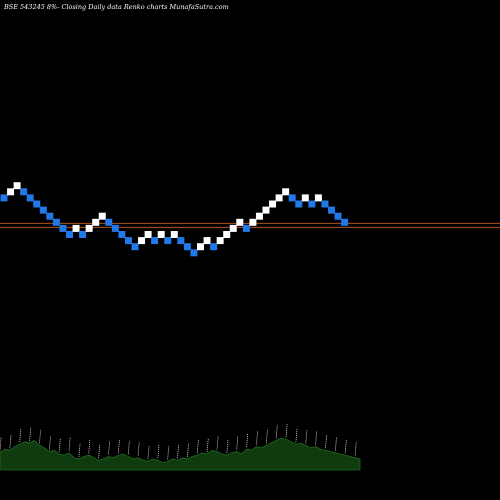  Describe the element at coordinates (174, 219) in the screenshot. I see `renko-bricks` at that location.